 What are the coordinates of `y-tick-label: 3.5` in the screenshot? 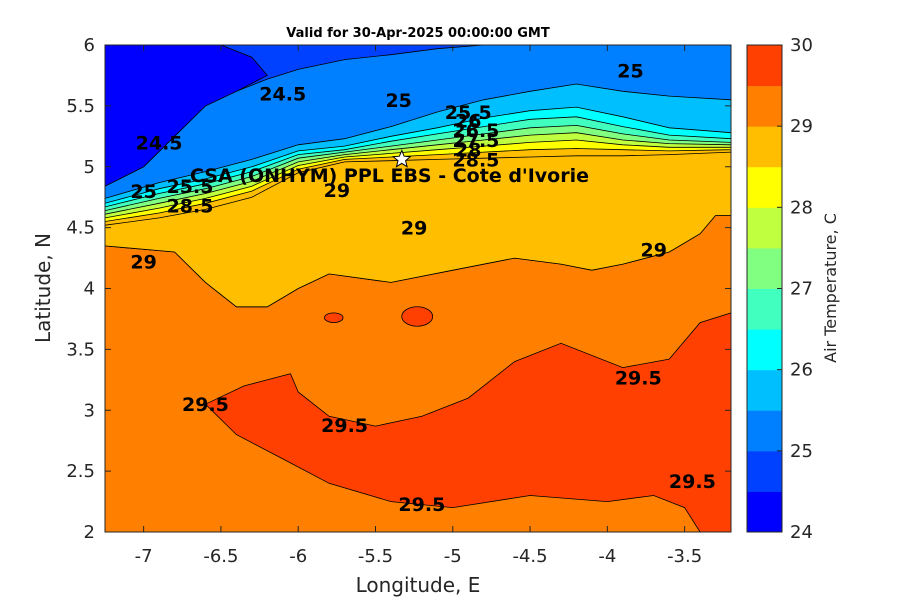 It's located at (80, 349).